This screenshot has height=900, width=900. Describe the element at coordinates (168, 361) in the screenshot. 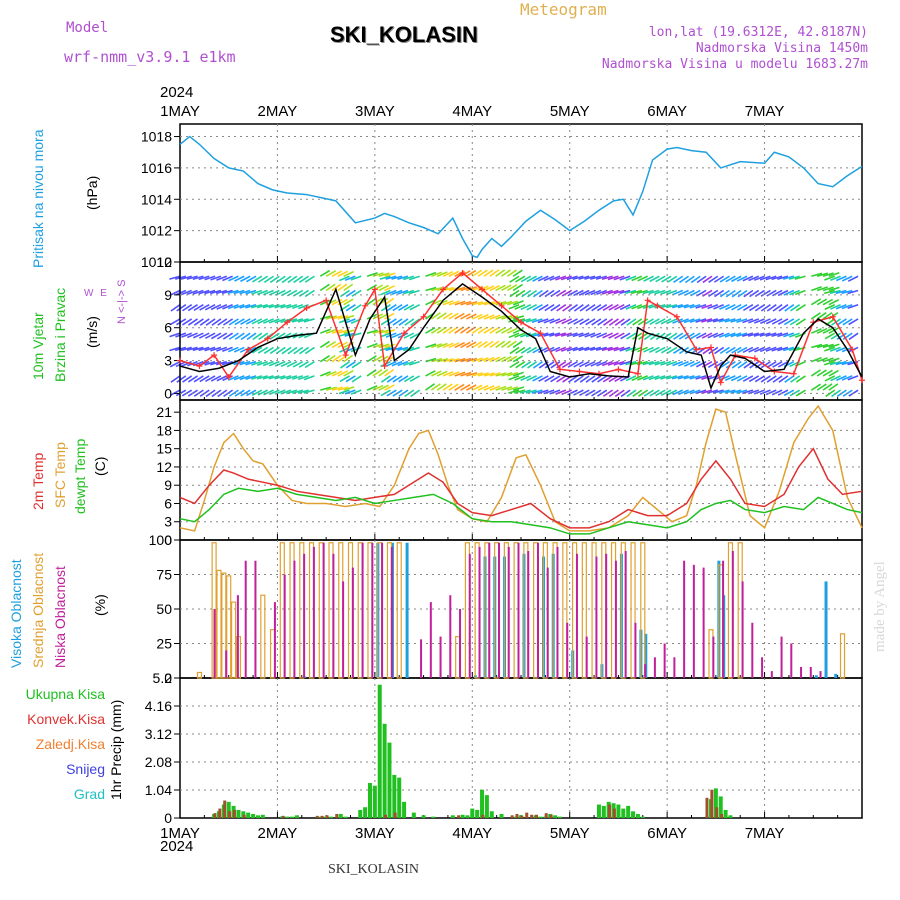

I see `y-tick-label: 3` at that location.